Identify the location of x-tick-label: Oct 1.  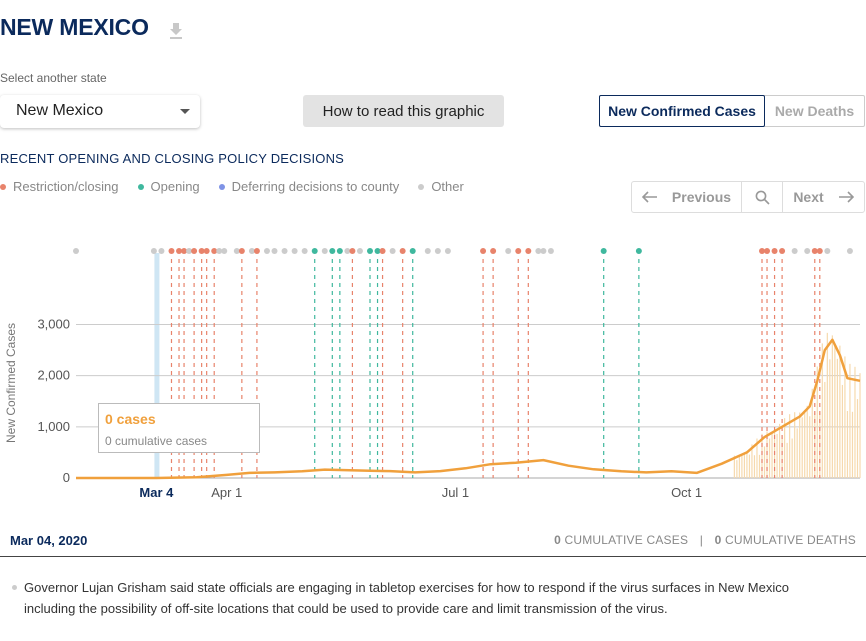
(686, 492).